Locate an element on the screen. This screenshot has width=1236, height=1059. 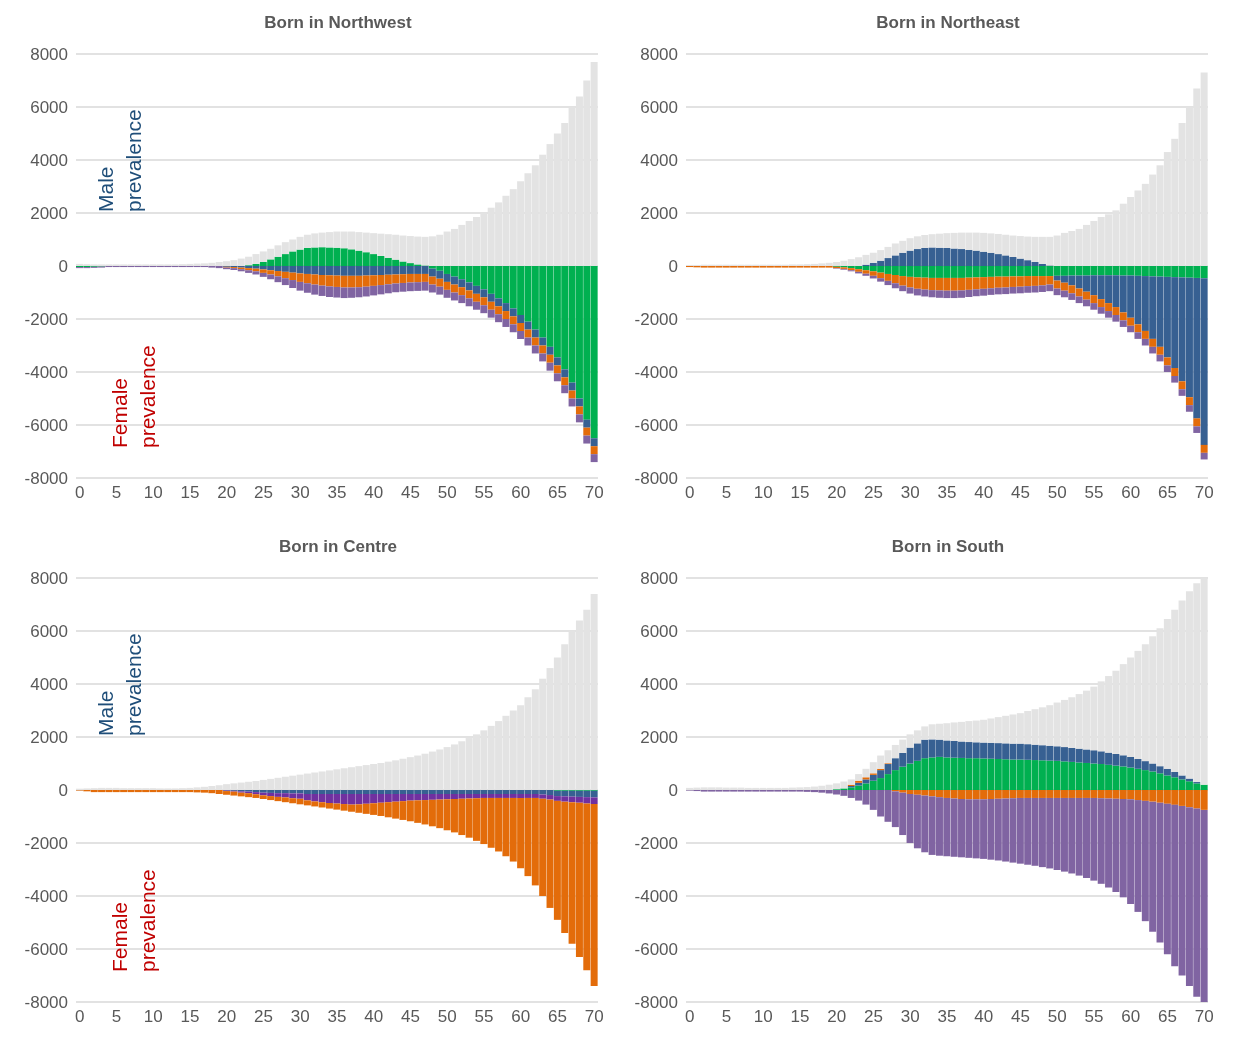
annotation: Male prevalence is located at coordinates (119, 684).